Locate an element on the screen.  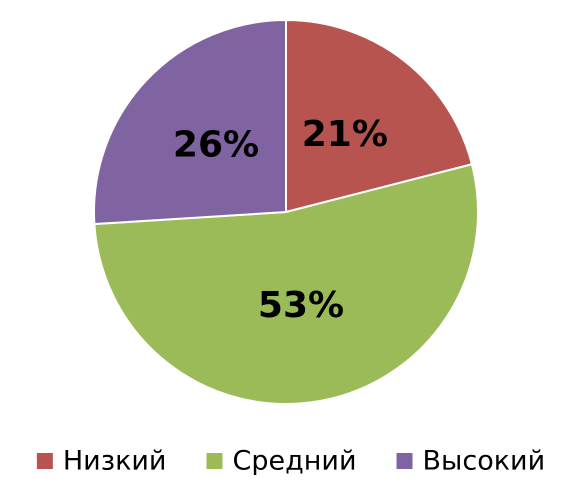
legend-label: Высокий is located at coordinates (484, 461).